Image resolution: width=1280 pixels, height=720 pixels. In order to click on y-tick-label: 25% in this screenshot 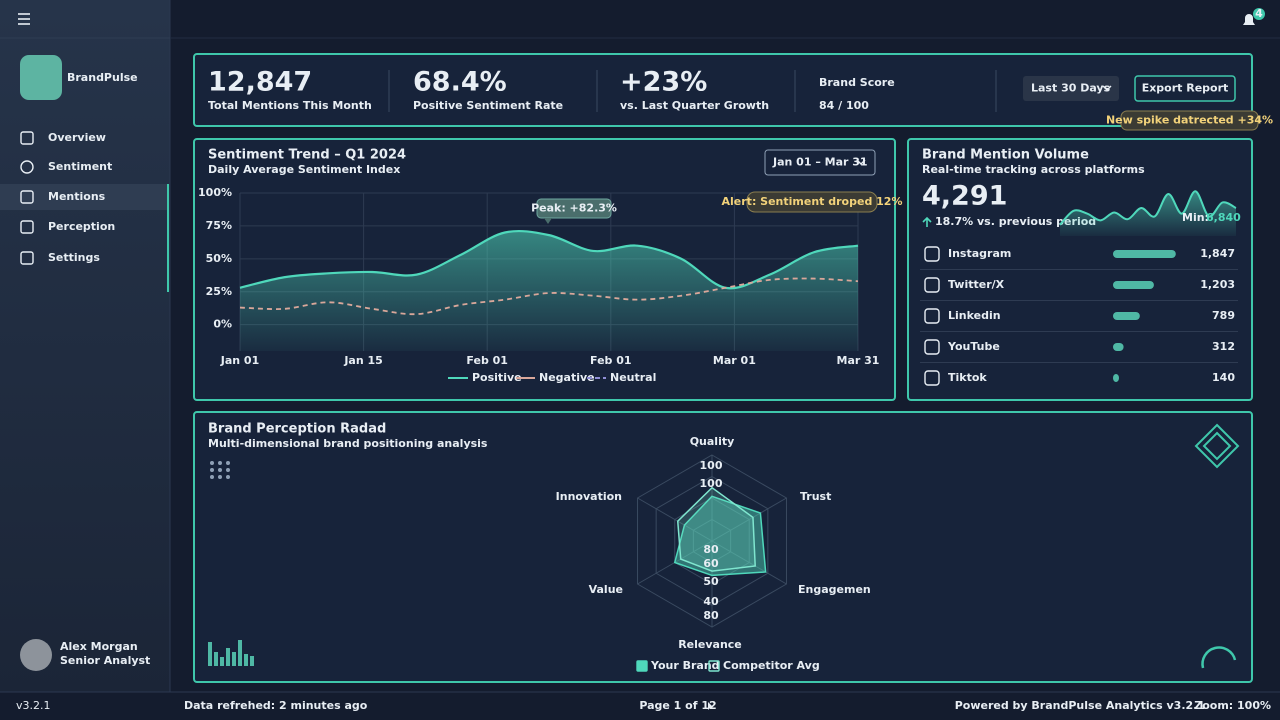, I will do `click(219, 291)`.